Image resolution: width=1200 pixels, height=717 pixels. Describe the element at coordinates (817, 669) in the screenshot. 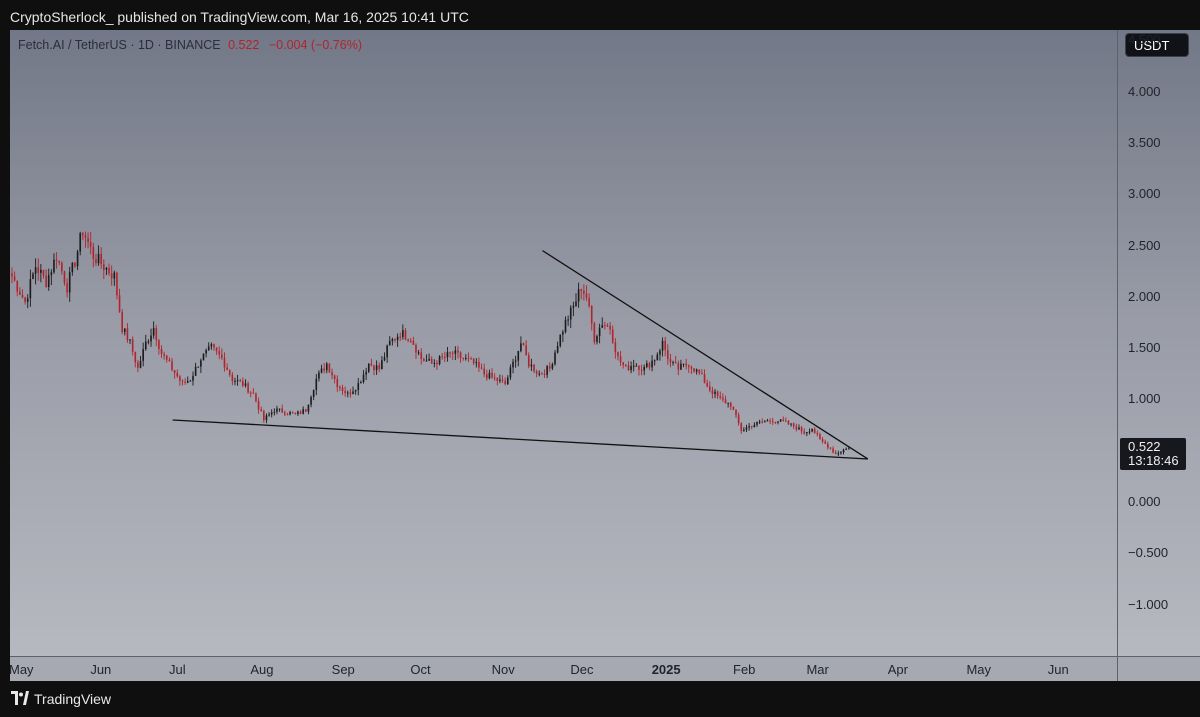

I see `x-tick-label: Mar` at that location.